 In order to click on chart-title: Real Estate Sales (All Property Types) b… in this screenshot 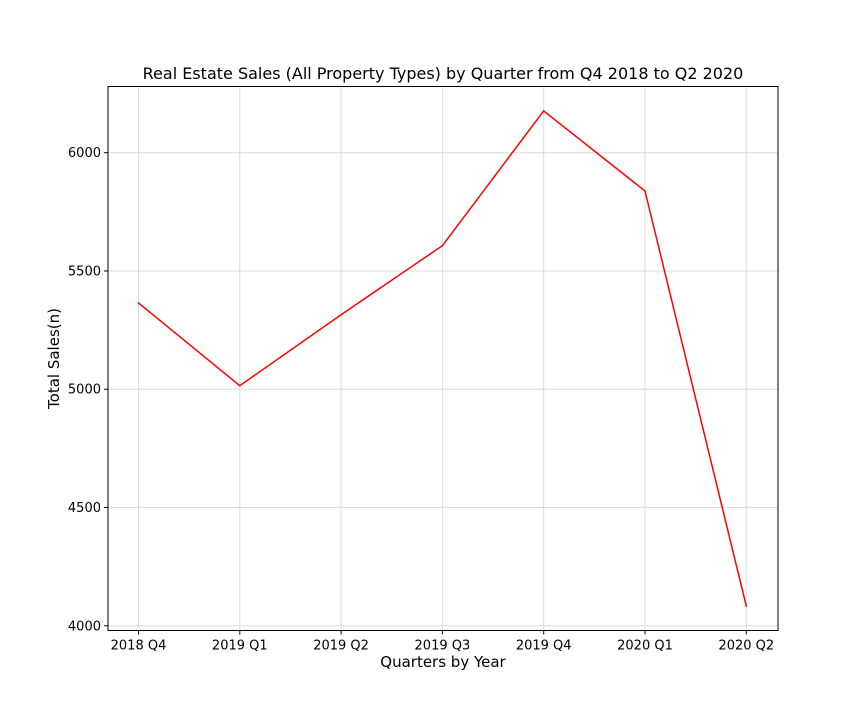, I will do `click(443, 73)`.